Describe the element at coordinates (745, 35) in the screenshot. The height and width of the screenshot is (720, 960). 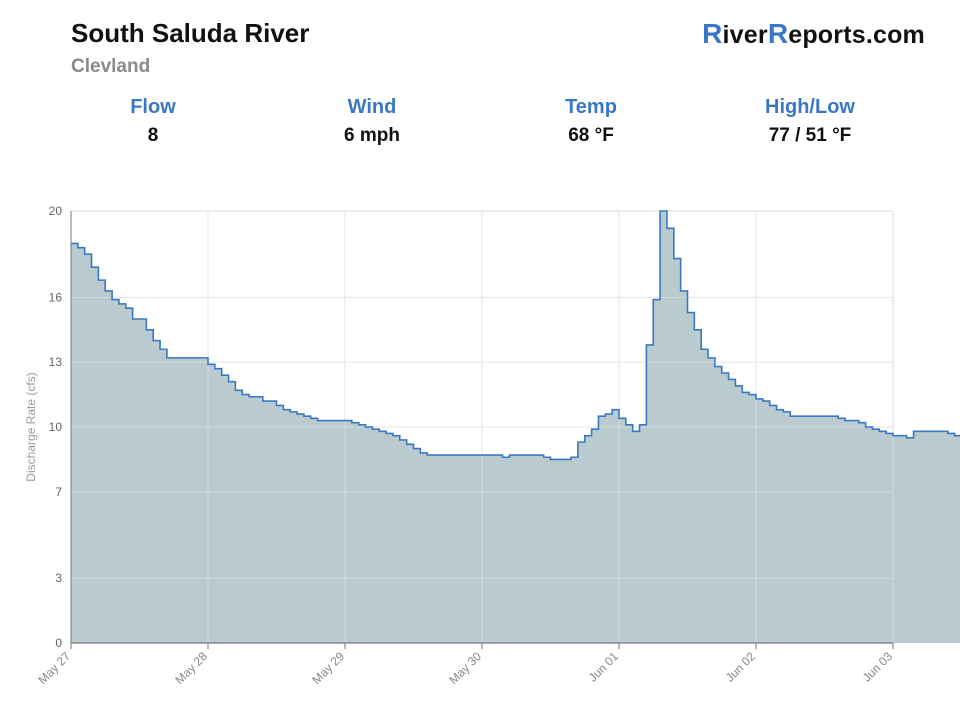
I see `brand-text: iver` at that location.